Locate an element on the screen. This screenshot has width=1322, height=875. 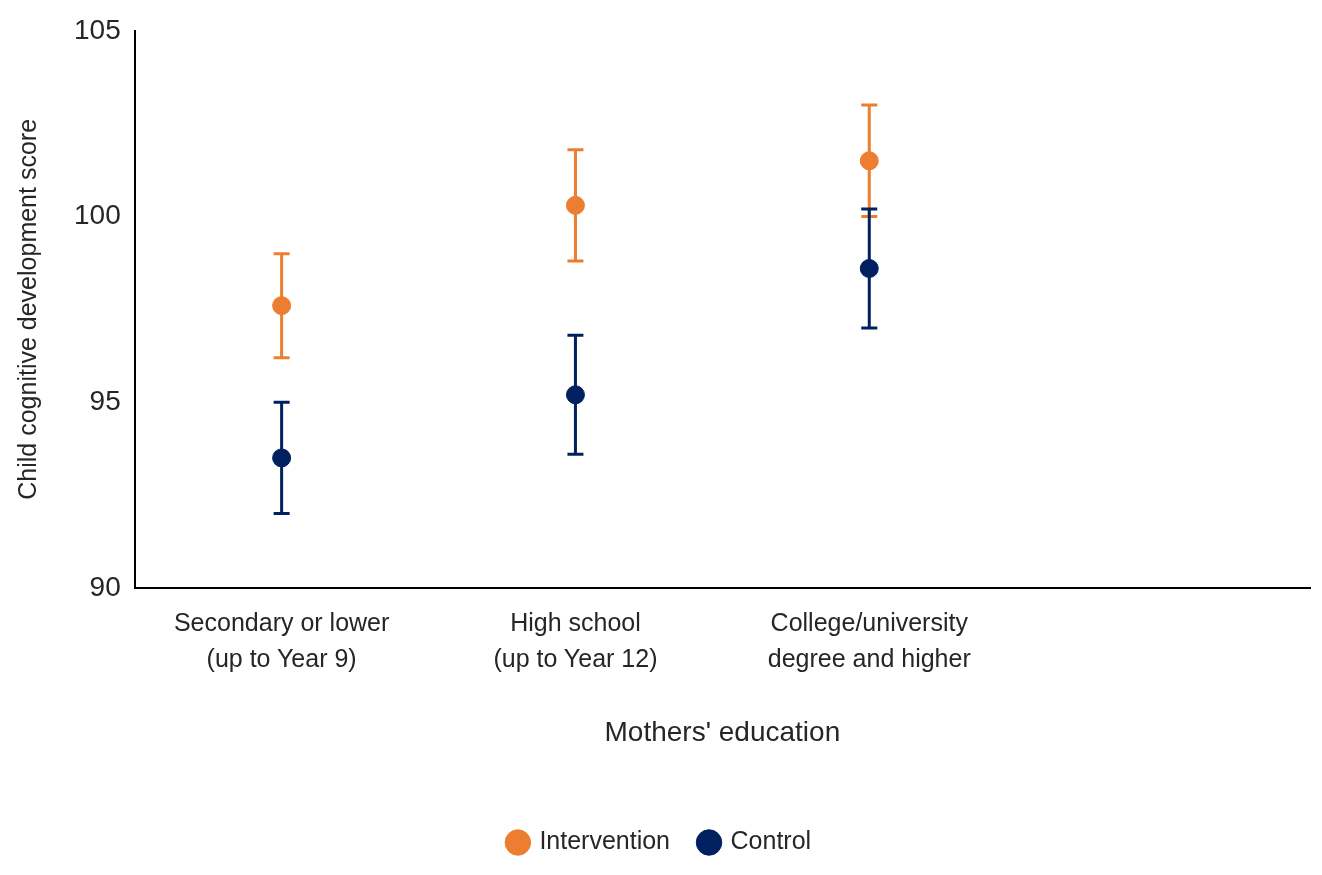
y-tick-label: 90 is located at coordinates (105, 586).